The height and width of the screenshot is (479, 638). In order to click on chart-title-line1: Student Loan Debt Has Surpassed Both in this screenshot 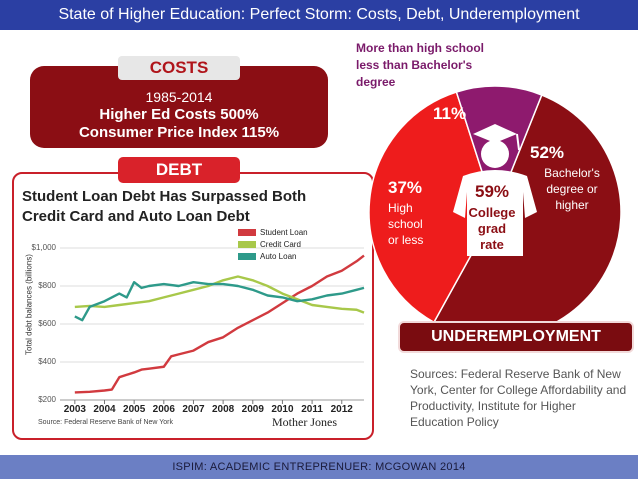, I will do `click(164, 196)`.